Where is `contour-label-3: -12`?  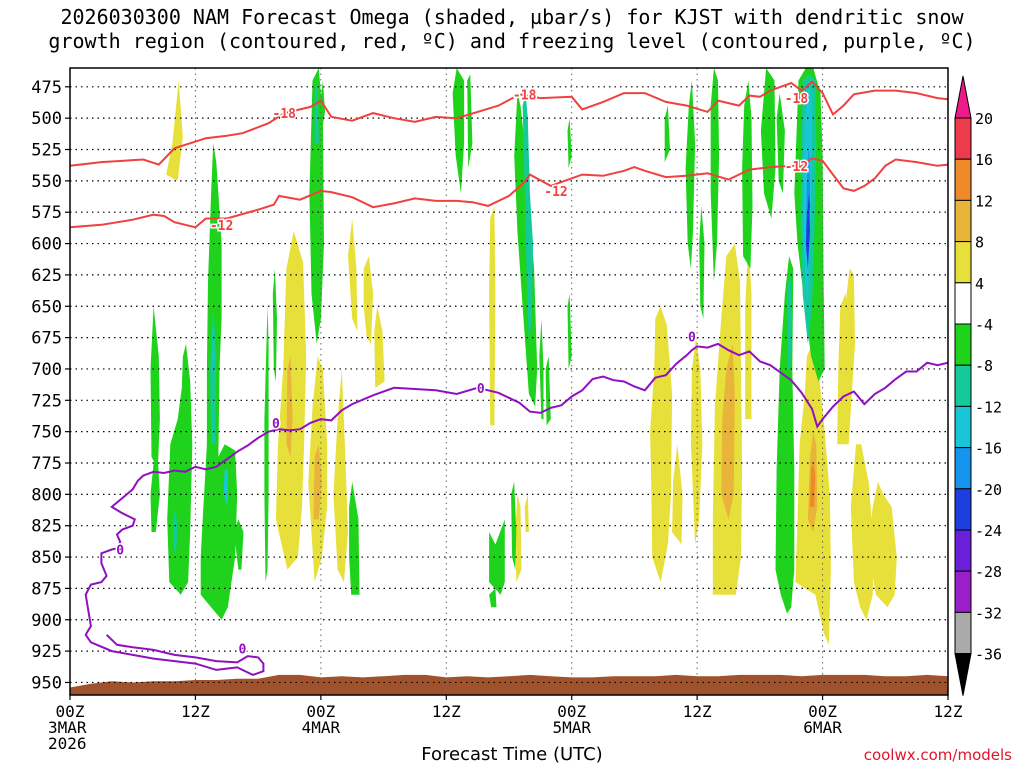 contour-label-3: -12 is located at coordinates (221, 226).